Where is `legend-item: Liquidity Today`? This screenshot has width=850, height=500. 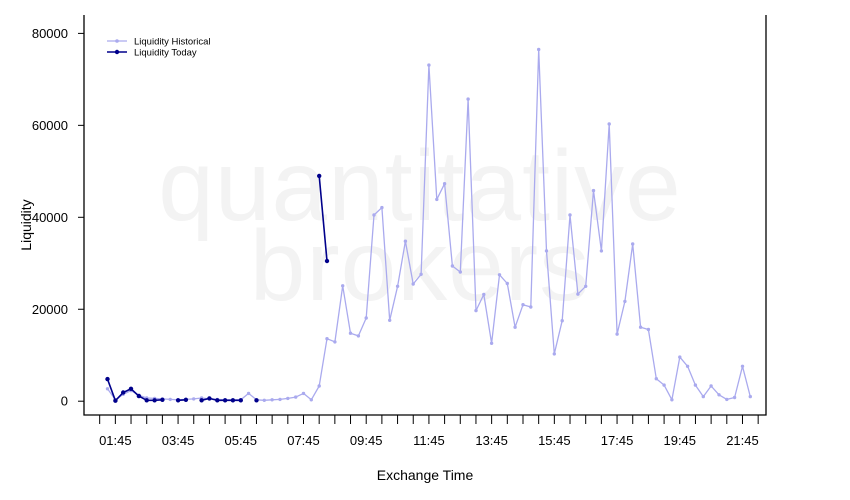 legend-item: Liquidity Today is located at coordinates (152, 53).